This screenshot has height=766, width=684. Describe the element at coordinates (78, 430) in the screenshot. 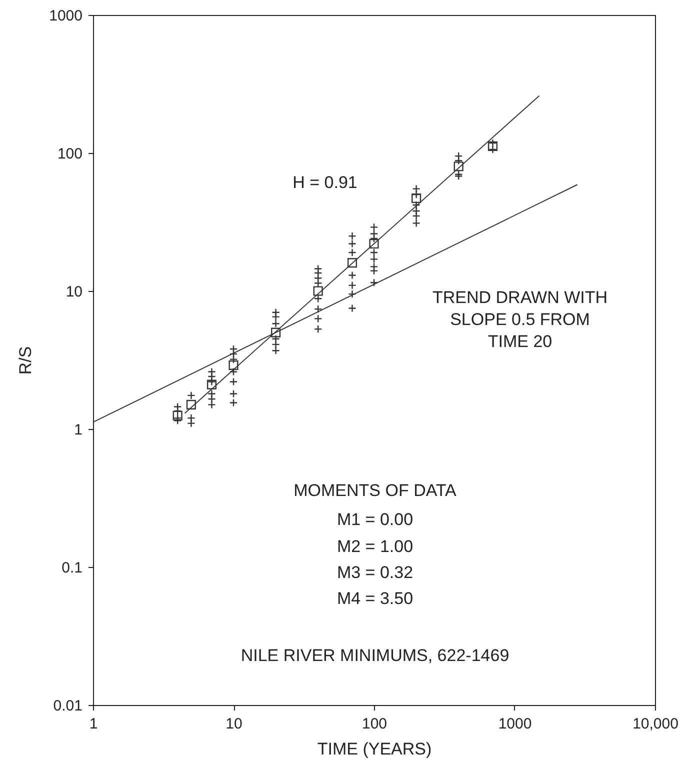

I see `y-tick-label: 1` at that location.